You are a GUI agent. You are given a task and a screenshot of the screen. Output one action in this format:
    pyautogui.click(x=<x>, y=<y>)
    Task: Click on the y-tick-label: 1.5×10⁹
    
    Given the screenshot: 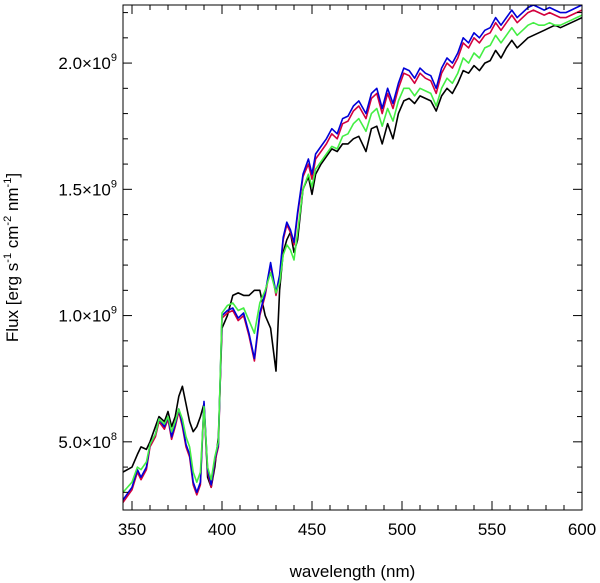 What is the action you would take?
    pyautogui.click(x=87, y=188)
    